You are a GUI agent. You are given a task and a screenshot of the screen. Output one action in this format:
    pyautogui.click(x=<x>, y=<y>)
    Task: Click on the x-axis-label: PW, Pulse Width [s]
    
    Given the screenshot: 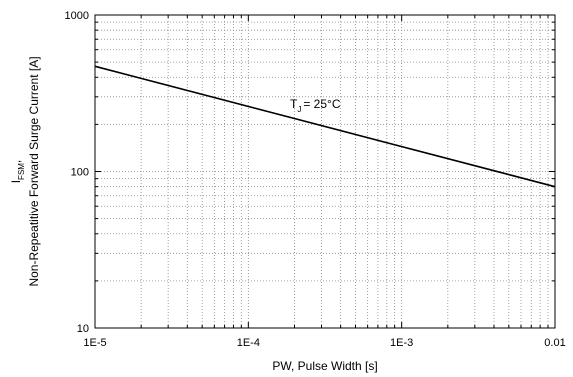 What is the action you would take?
    pyautogui.click(x=324, y=366)
    